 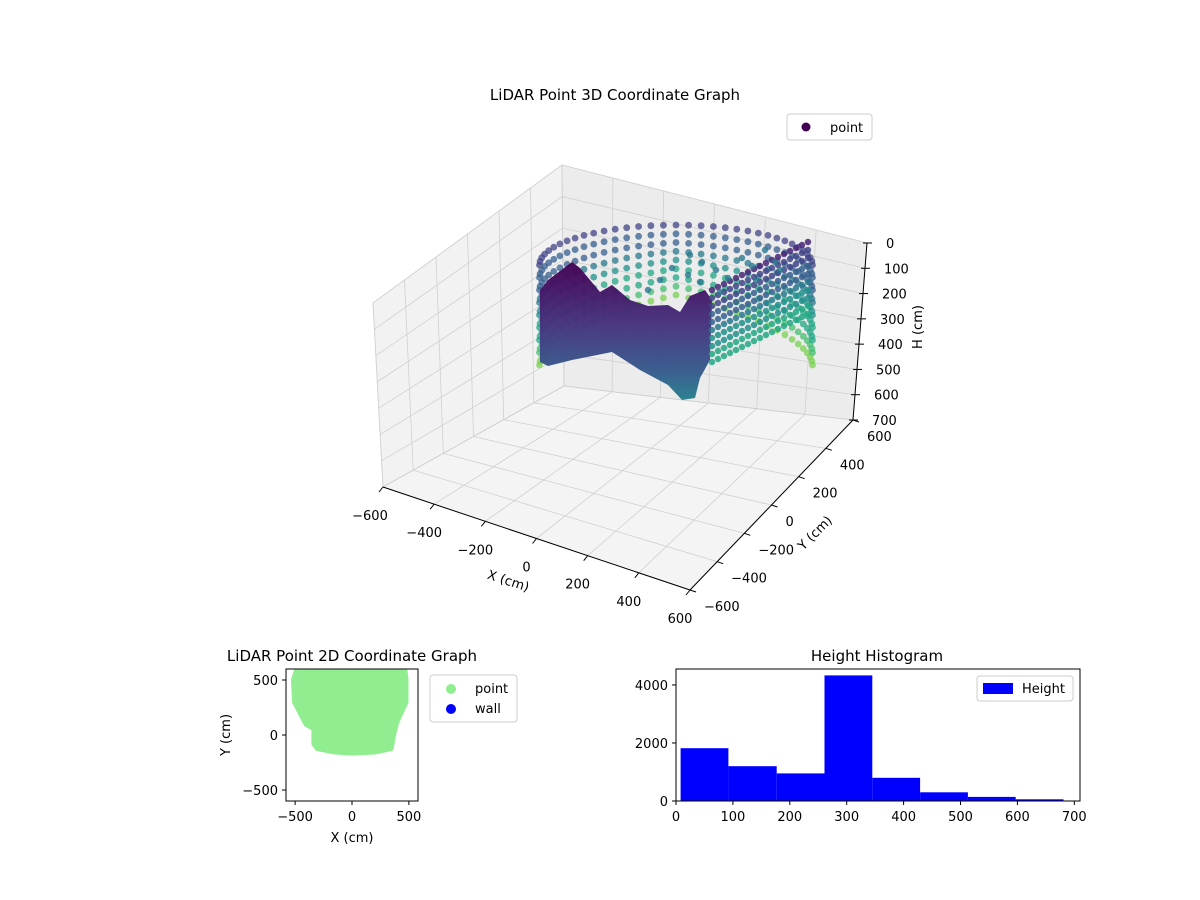 I want to click on z-tick-label: 600, so click(x=886, y=396).